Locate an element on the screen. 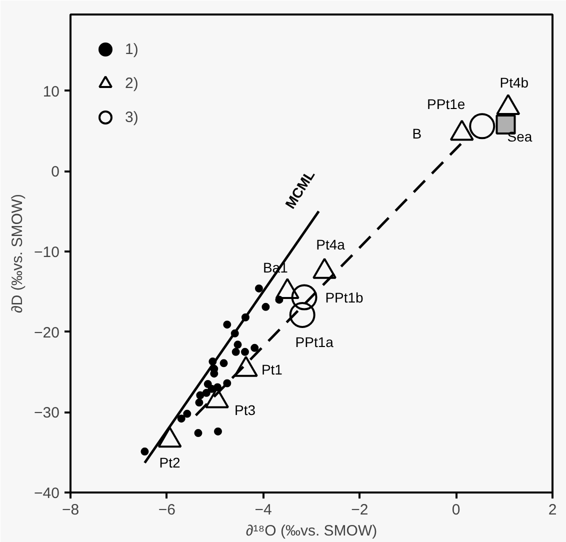 The image size is (566, 542). x-axis-title: ∂¹⁸O (‰vs. SMOW) is located at coordinates (312, 531).